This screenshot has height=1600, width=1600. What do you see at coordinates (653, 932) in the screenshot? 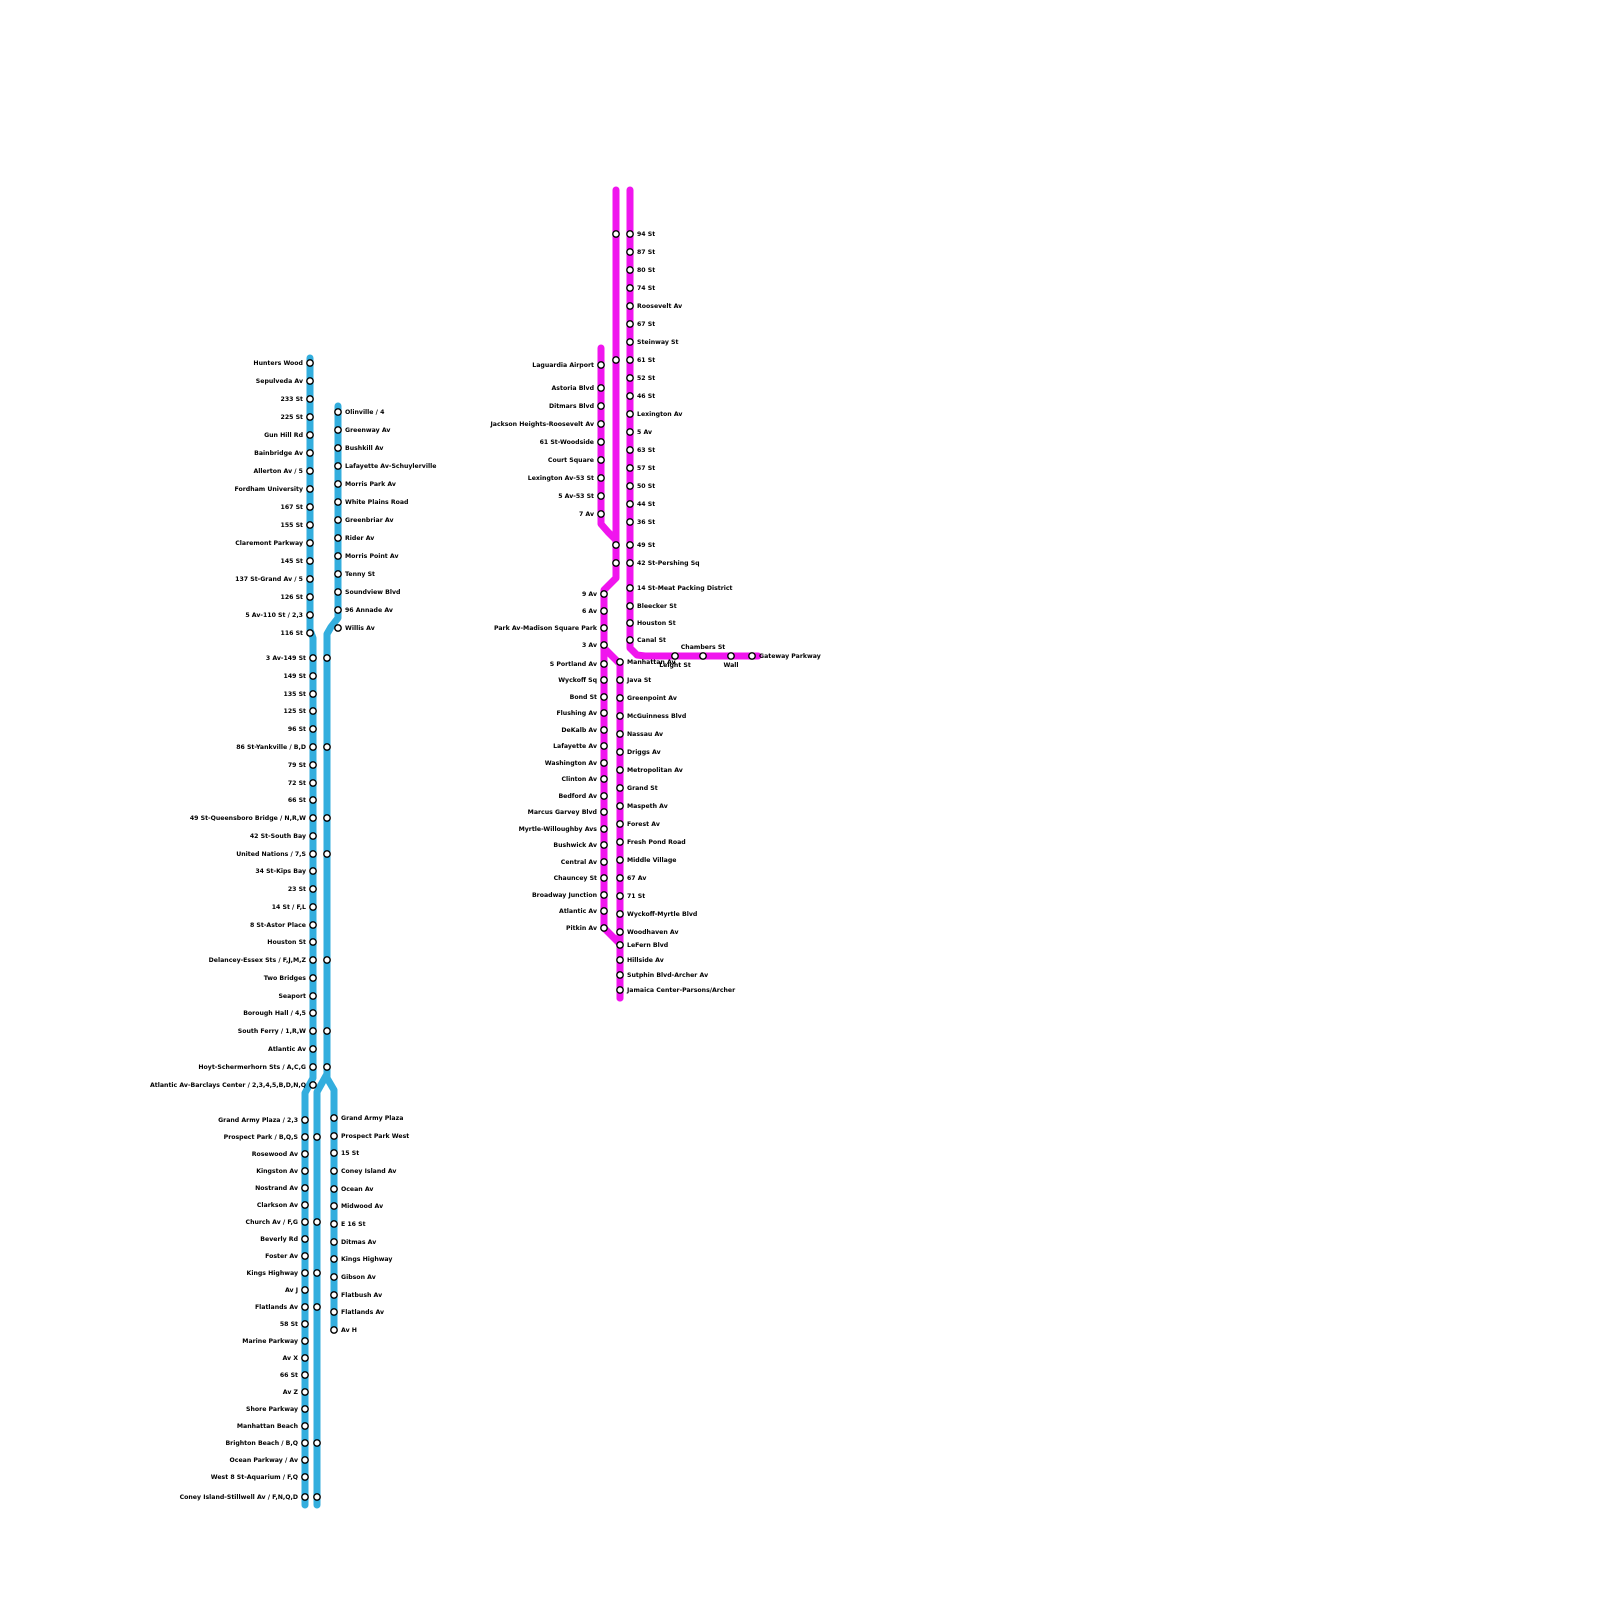
I see `station-label: Woodhaven Av` at bounding box center [653, 932].